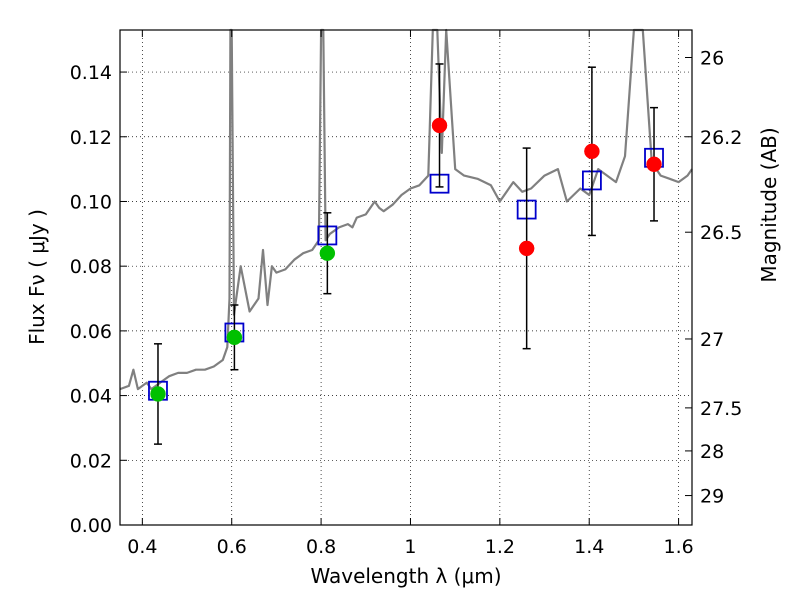 This screenshot has height=600, width=800. Describe the element at coordinates (721, 138) in the screenshot. I see `right-tick-label: 26.2` at that location.